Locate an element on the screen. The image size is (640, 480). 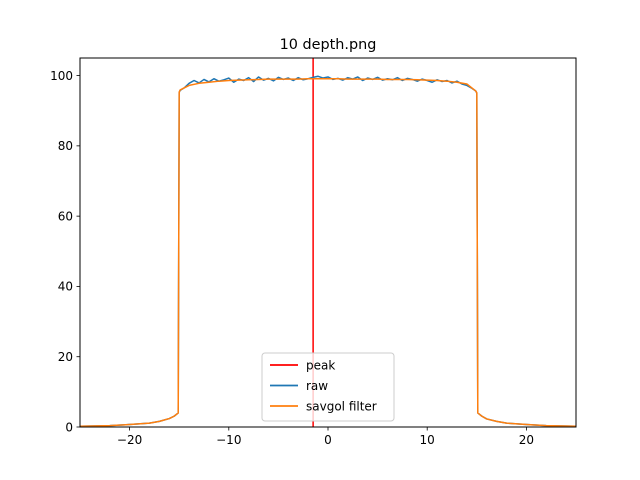
x-tick-label: −20 is located at coordinates (129, 440).